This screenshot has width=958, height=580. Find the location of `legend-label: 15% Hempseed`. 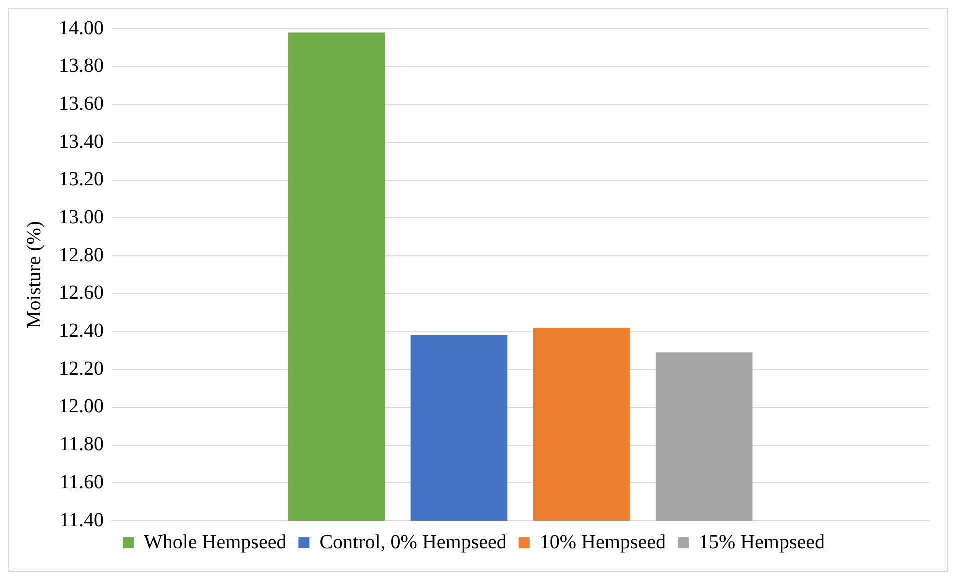

legend-label: 15% Hempseed is located at coordinates (762, 542).